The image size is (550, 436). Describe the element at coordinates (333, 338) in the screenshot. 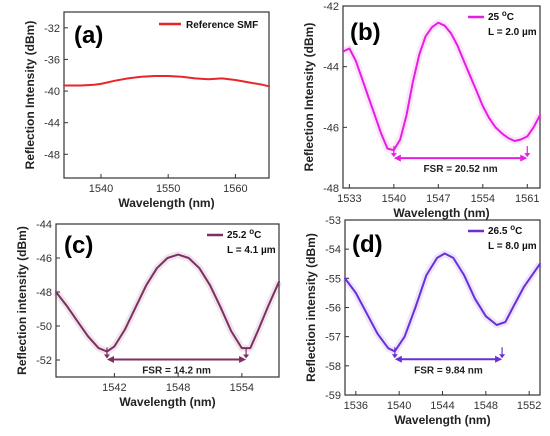

I see `y-tick-label: -57` at that location.